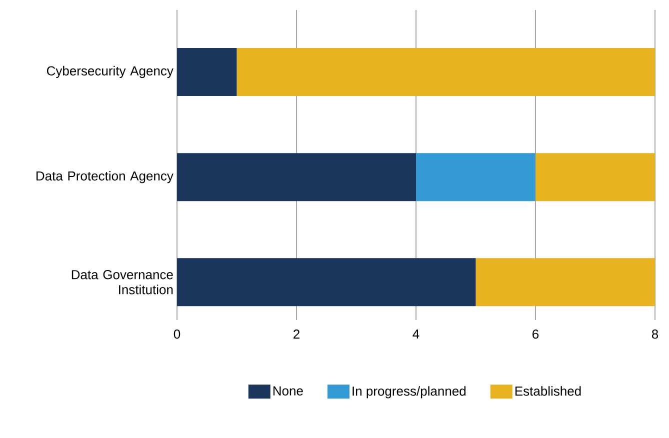 Image resolution: width=669 pixels, height=438 pixels. What do you see at coordinates (297, 334) in the screenshot?
I see `x-tick-label: 2` at bounding box center [297, 334].